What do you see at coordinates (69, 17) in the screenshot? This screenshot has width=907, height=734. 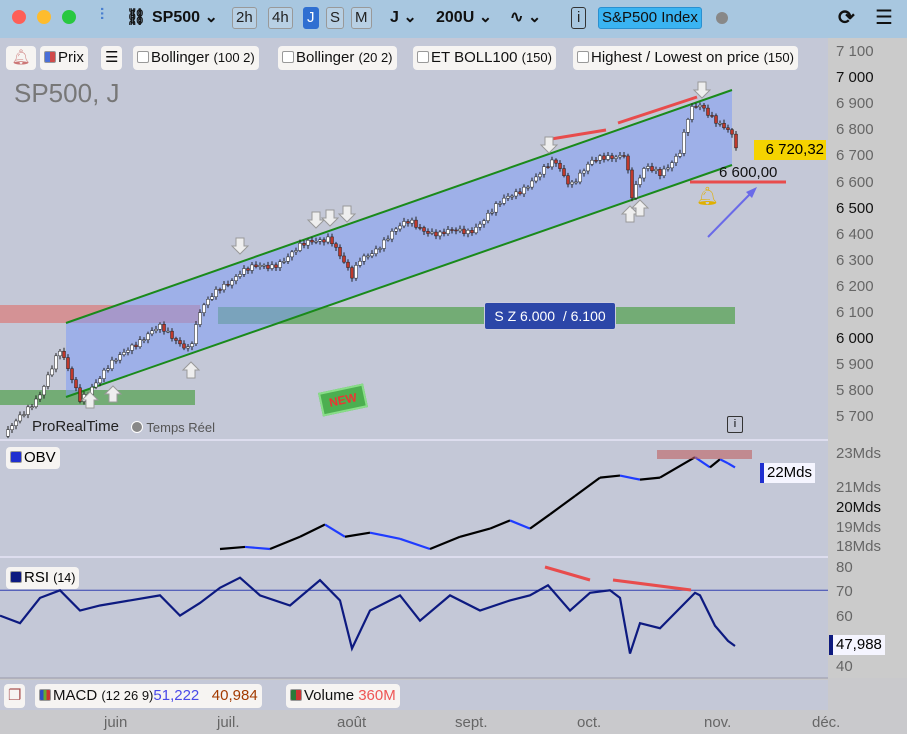 I see `maximize-window-button` at bounding box center [69, 17].